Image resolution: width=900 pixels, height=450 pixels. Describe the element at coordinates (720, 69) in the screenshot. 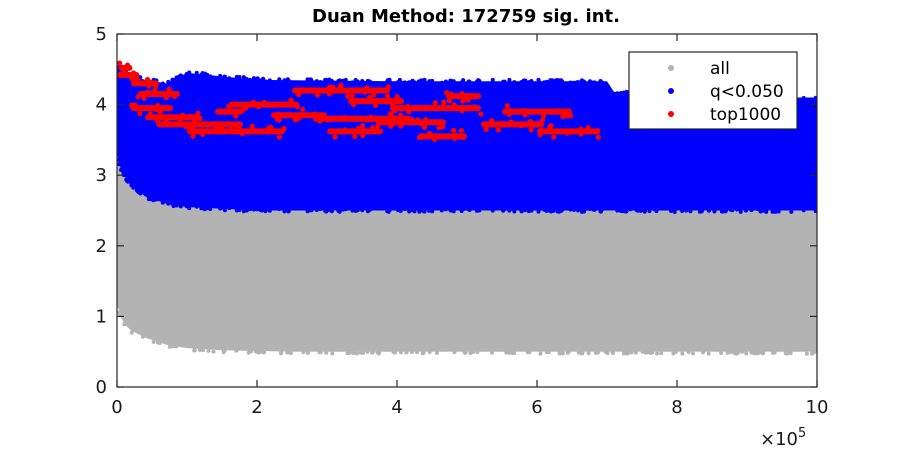

I see `legend-label-all: all` at that location.